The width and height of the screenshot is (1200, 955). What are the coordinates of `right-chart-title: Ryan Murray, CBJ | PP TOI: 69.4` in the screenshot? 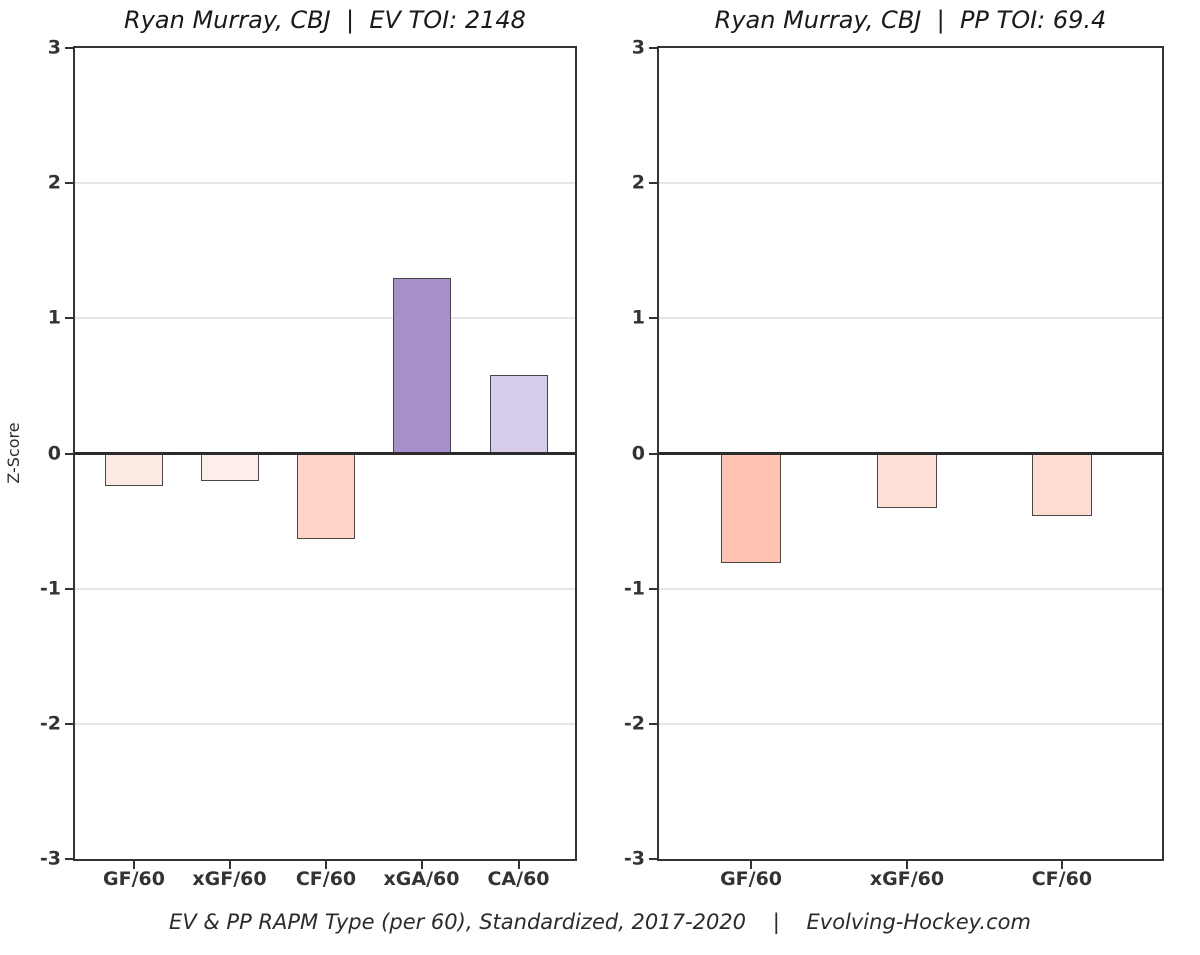 It's located at (910, 20).